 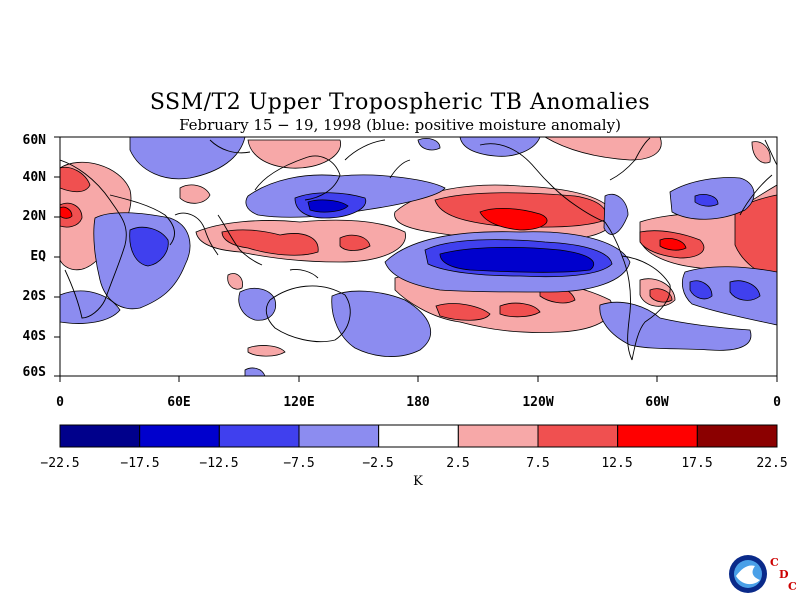 I want to click on lat-label: 20N, so click(x=34, y=216).